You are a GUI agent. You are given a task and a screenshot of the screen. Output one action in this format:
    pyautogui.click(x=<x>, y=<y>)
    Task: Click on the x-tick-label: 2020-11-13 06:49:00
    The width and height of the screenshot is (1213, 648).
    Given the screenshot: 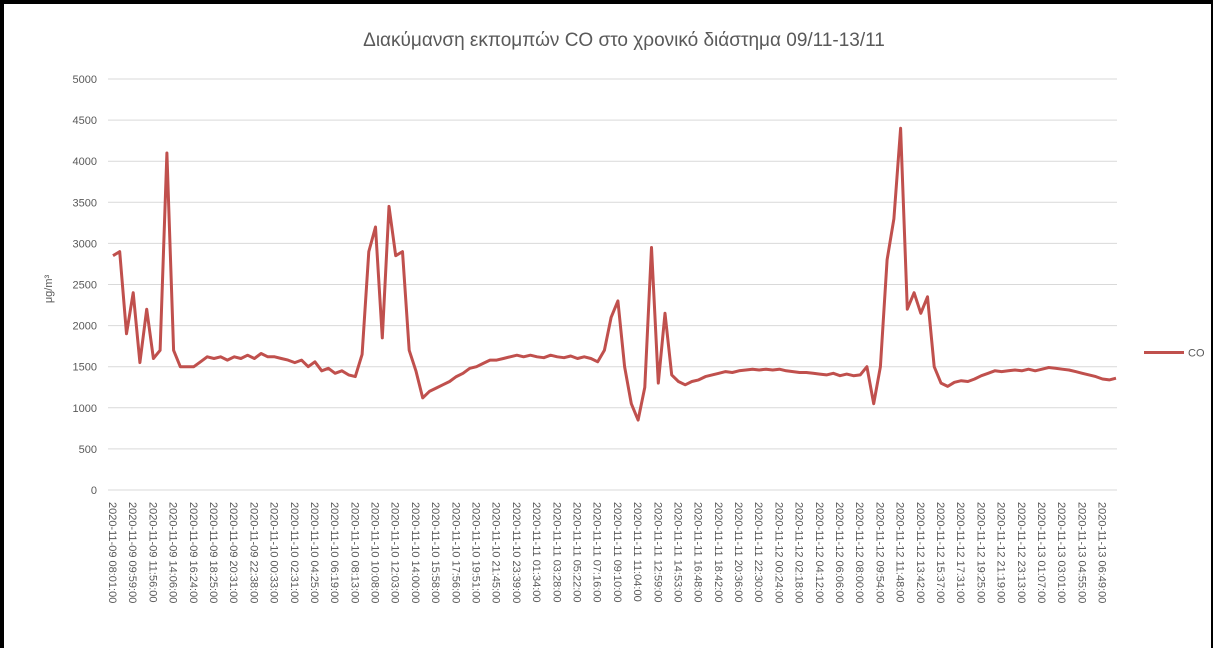 What is the action you would take?
    pyautogui.click(x=1102, y=552)
    